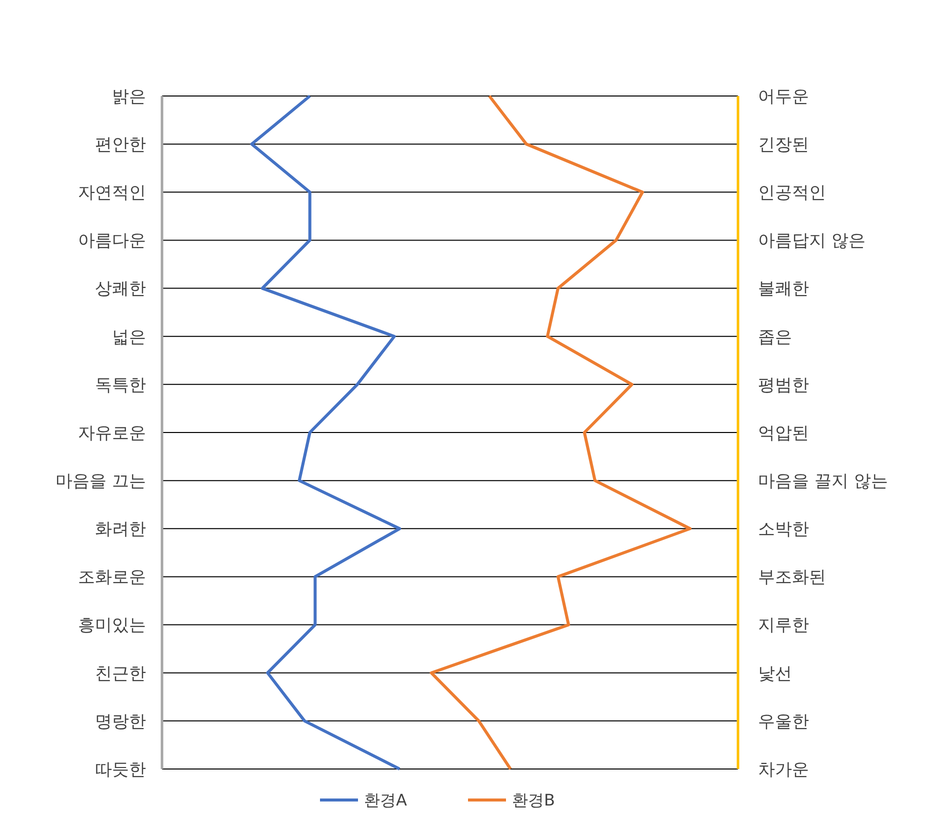 The width and height of the screenshot is (933, 839). What do you see at coordinates (783, 770) in the screenshot?
I see `y2-tick-label: 차가운` at bounding box center [783, 770].